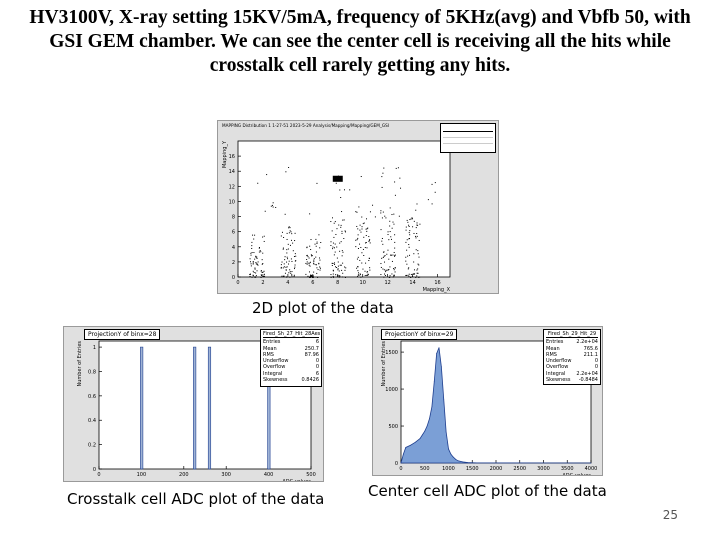 The image size is (720, 540). I want to click on x-tick-label: 2500, so click(519, 469).